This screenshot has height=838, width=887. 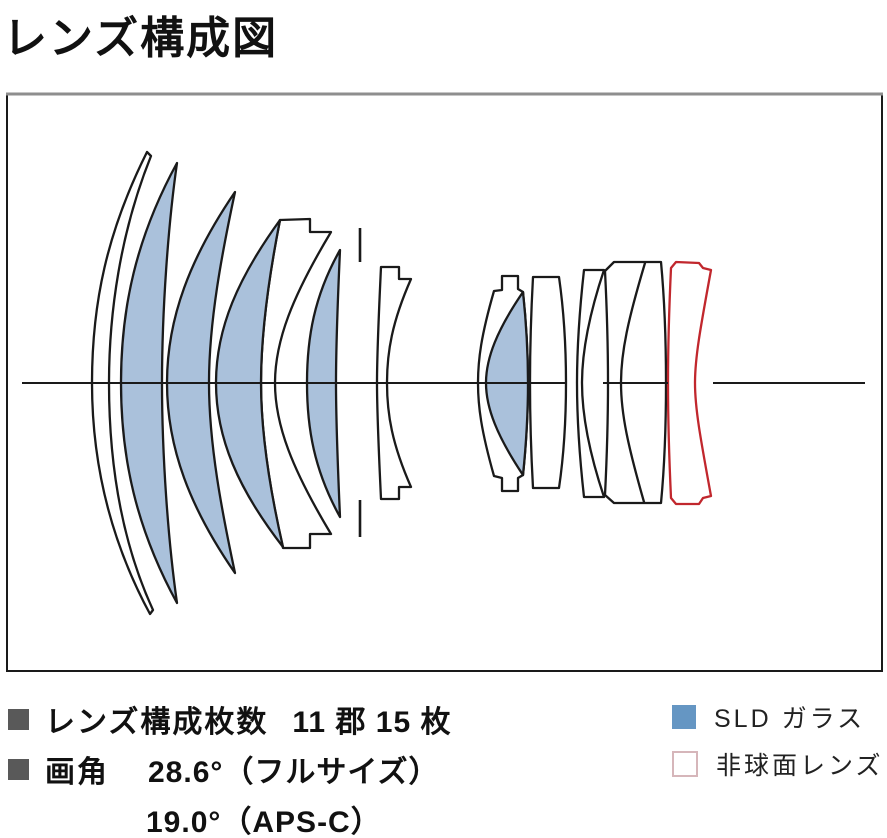 I want to click on lens-element-14-aspherical, so click(x=689, y=383).